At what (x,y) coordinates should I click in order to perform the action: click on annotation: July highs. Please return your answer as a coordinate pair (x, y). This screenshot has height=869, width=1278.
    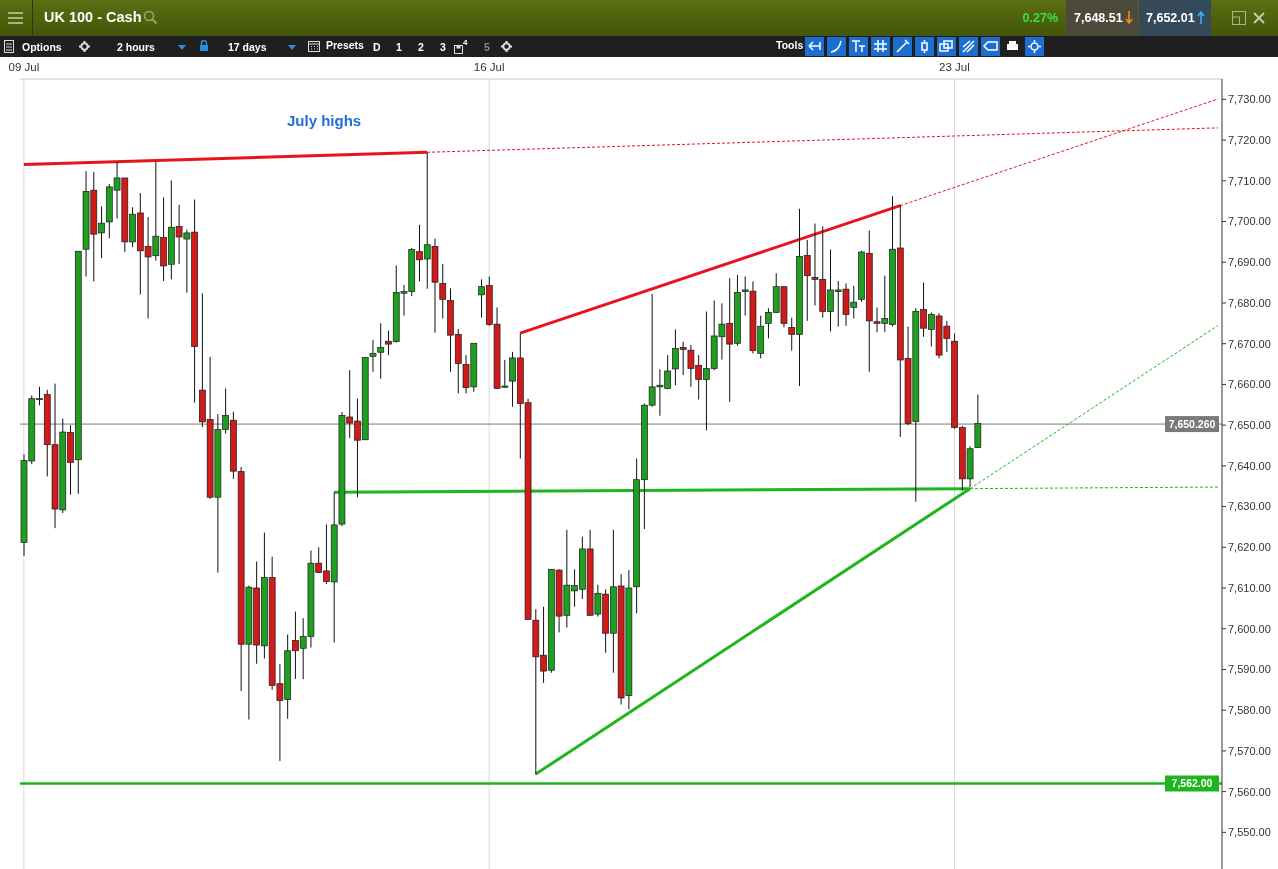
    Looking at the image, I should click on (324, 120).